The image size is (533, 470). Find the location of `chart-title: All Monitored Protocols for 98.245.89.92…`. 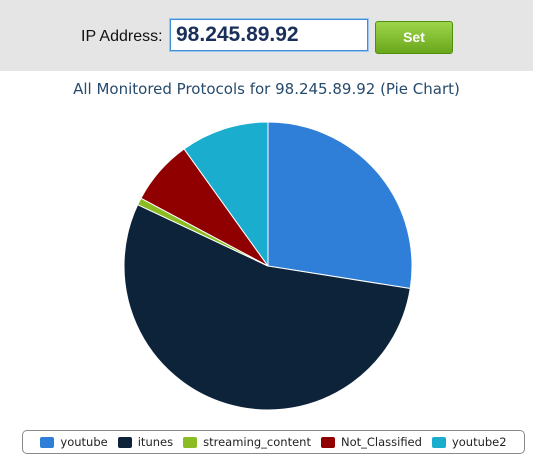

chart-title: All Monitored Protocols for 98.245.89.92… is located at coordinates (266, 89).